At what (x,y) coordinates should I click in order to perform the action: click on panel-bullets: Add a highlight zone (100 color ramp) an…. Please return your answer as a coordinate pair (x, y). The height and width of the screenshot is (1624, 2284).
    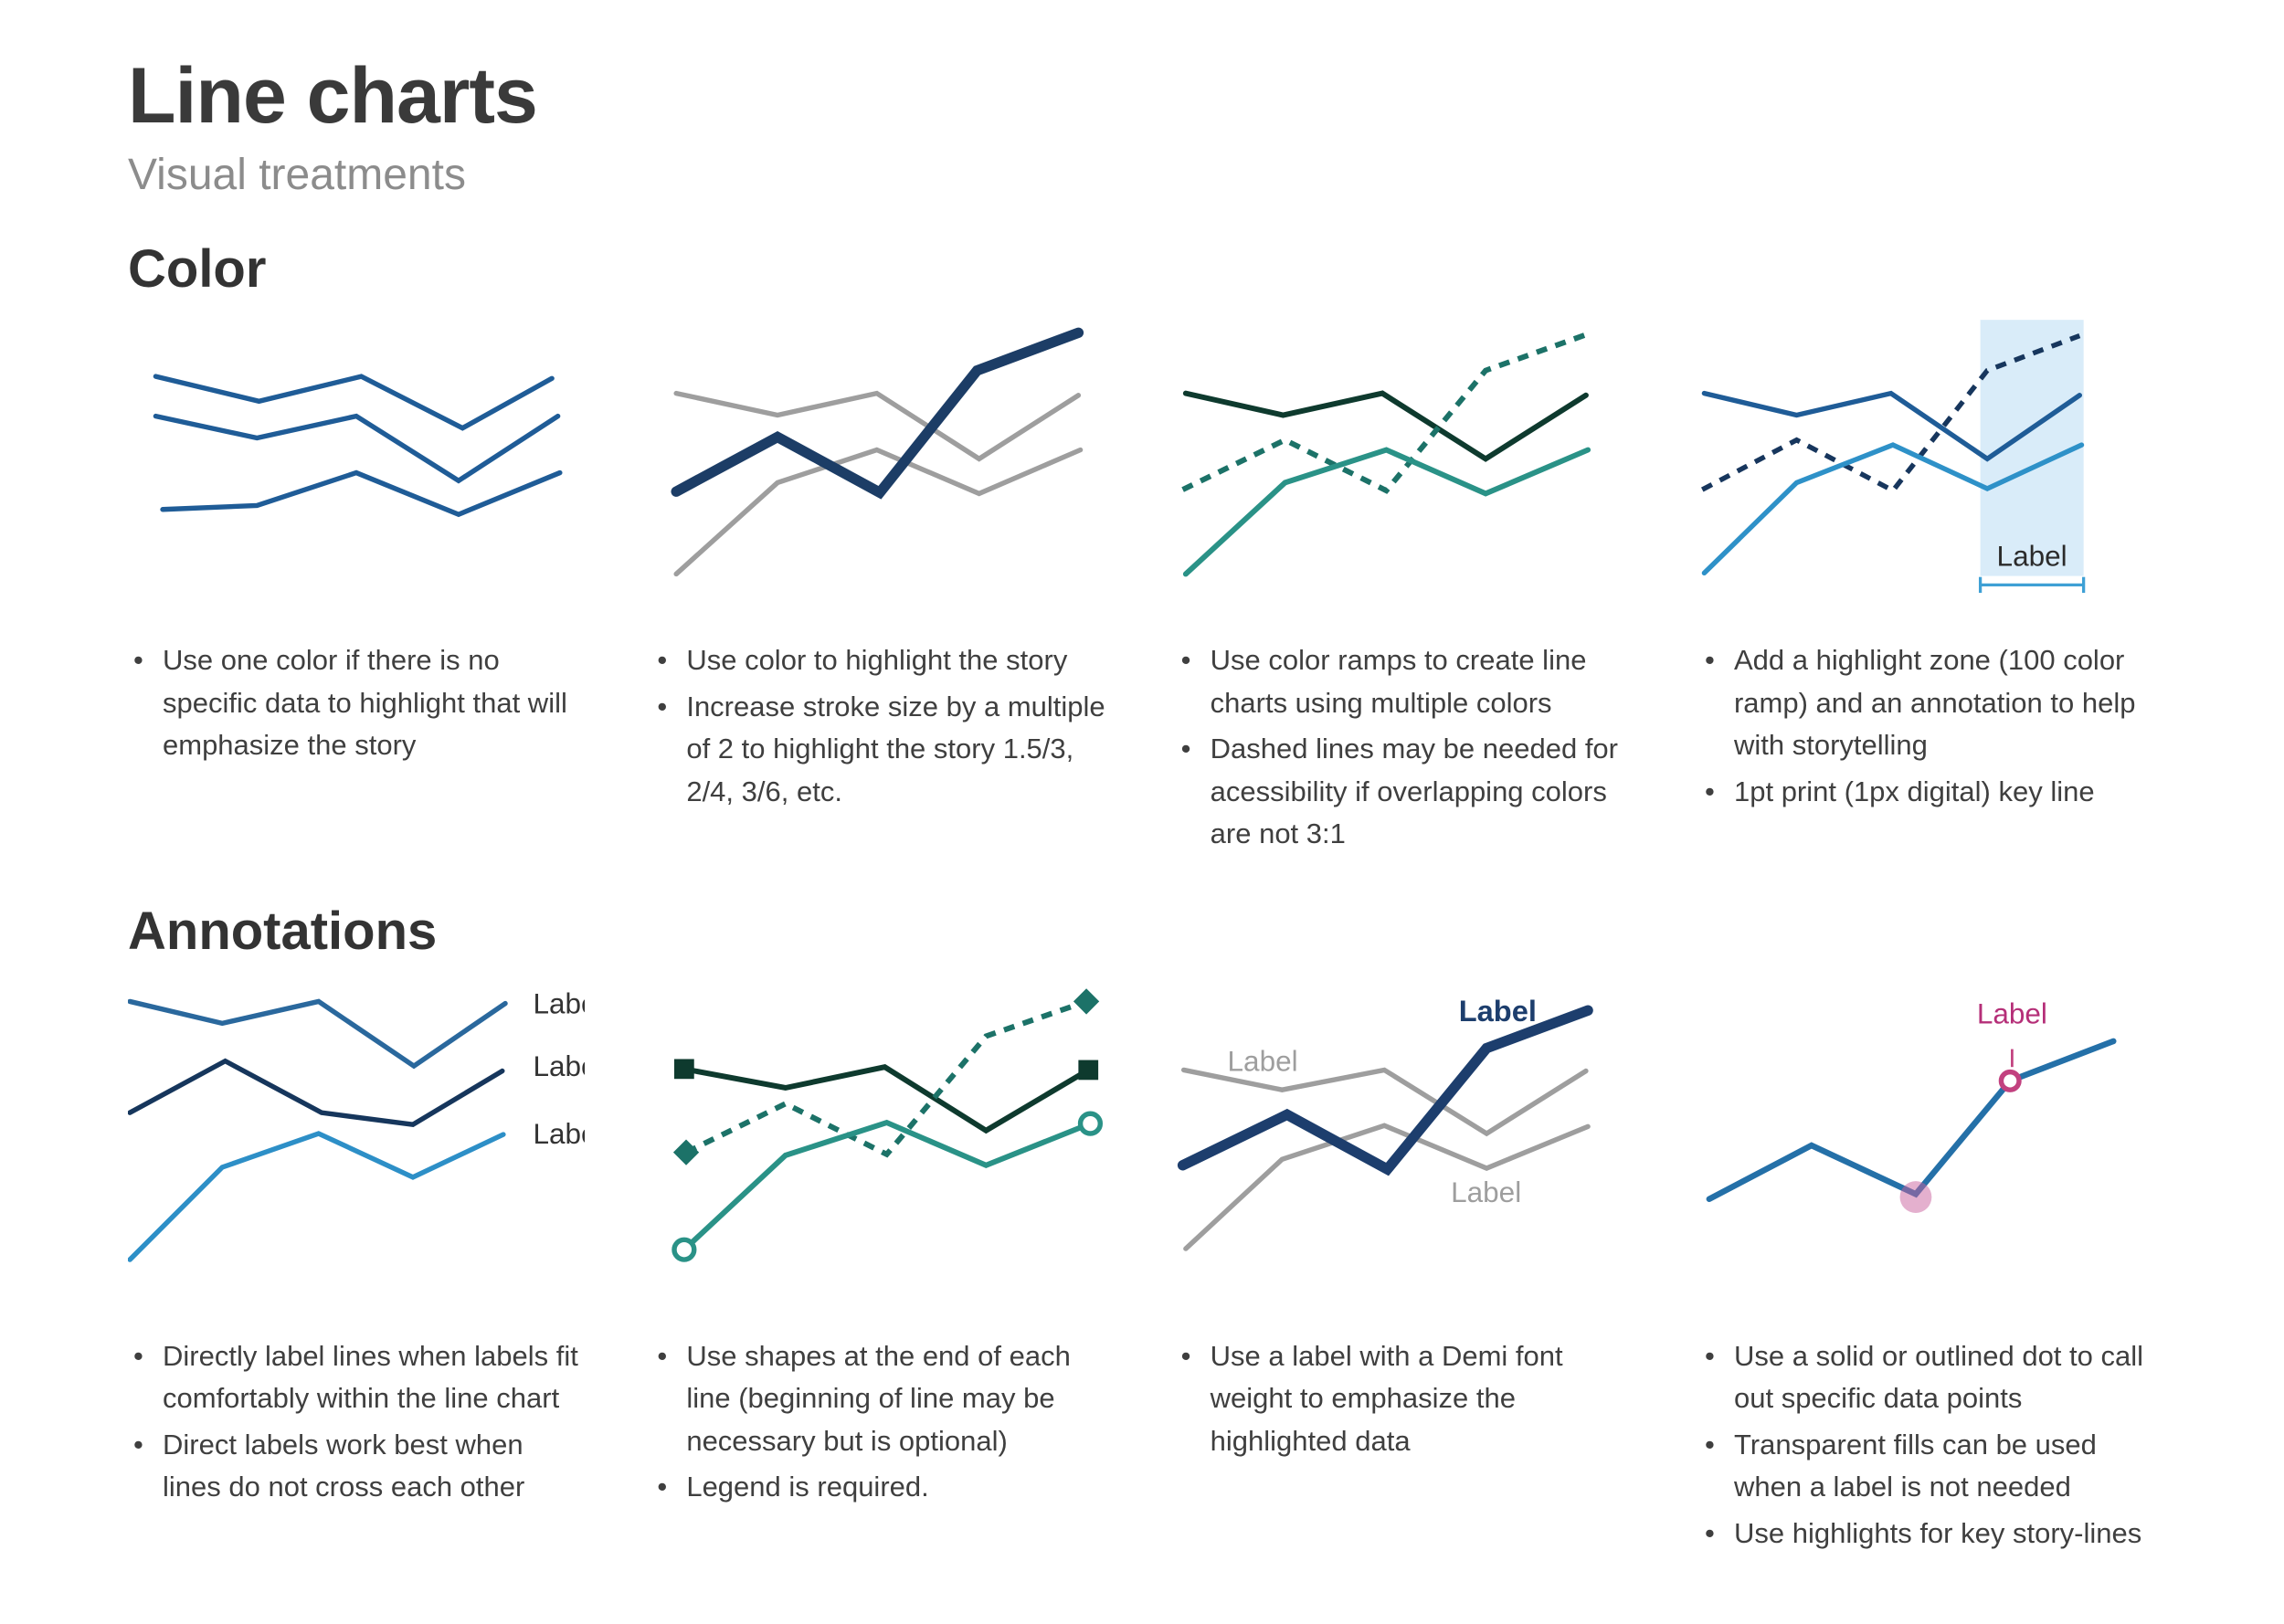
    Looking at the image, I should click on (1927, 757).